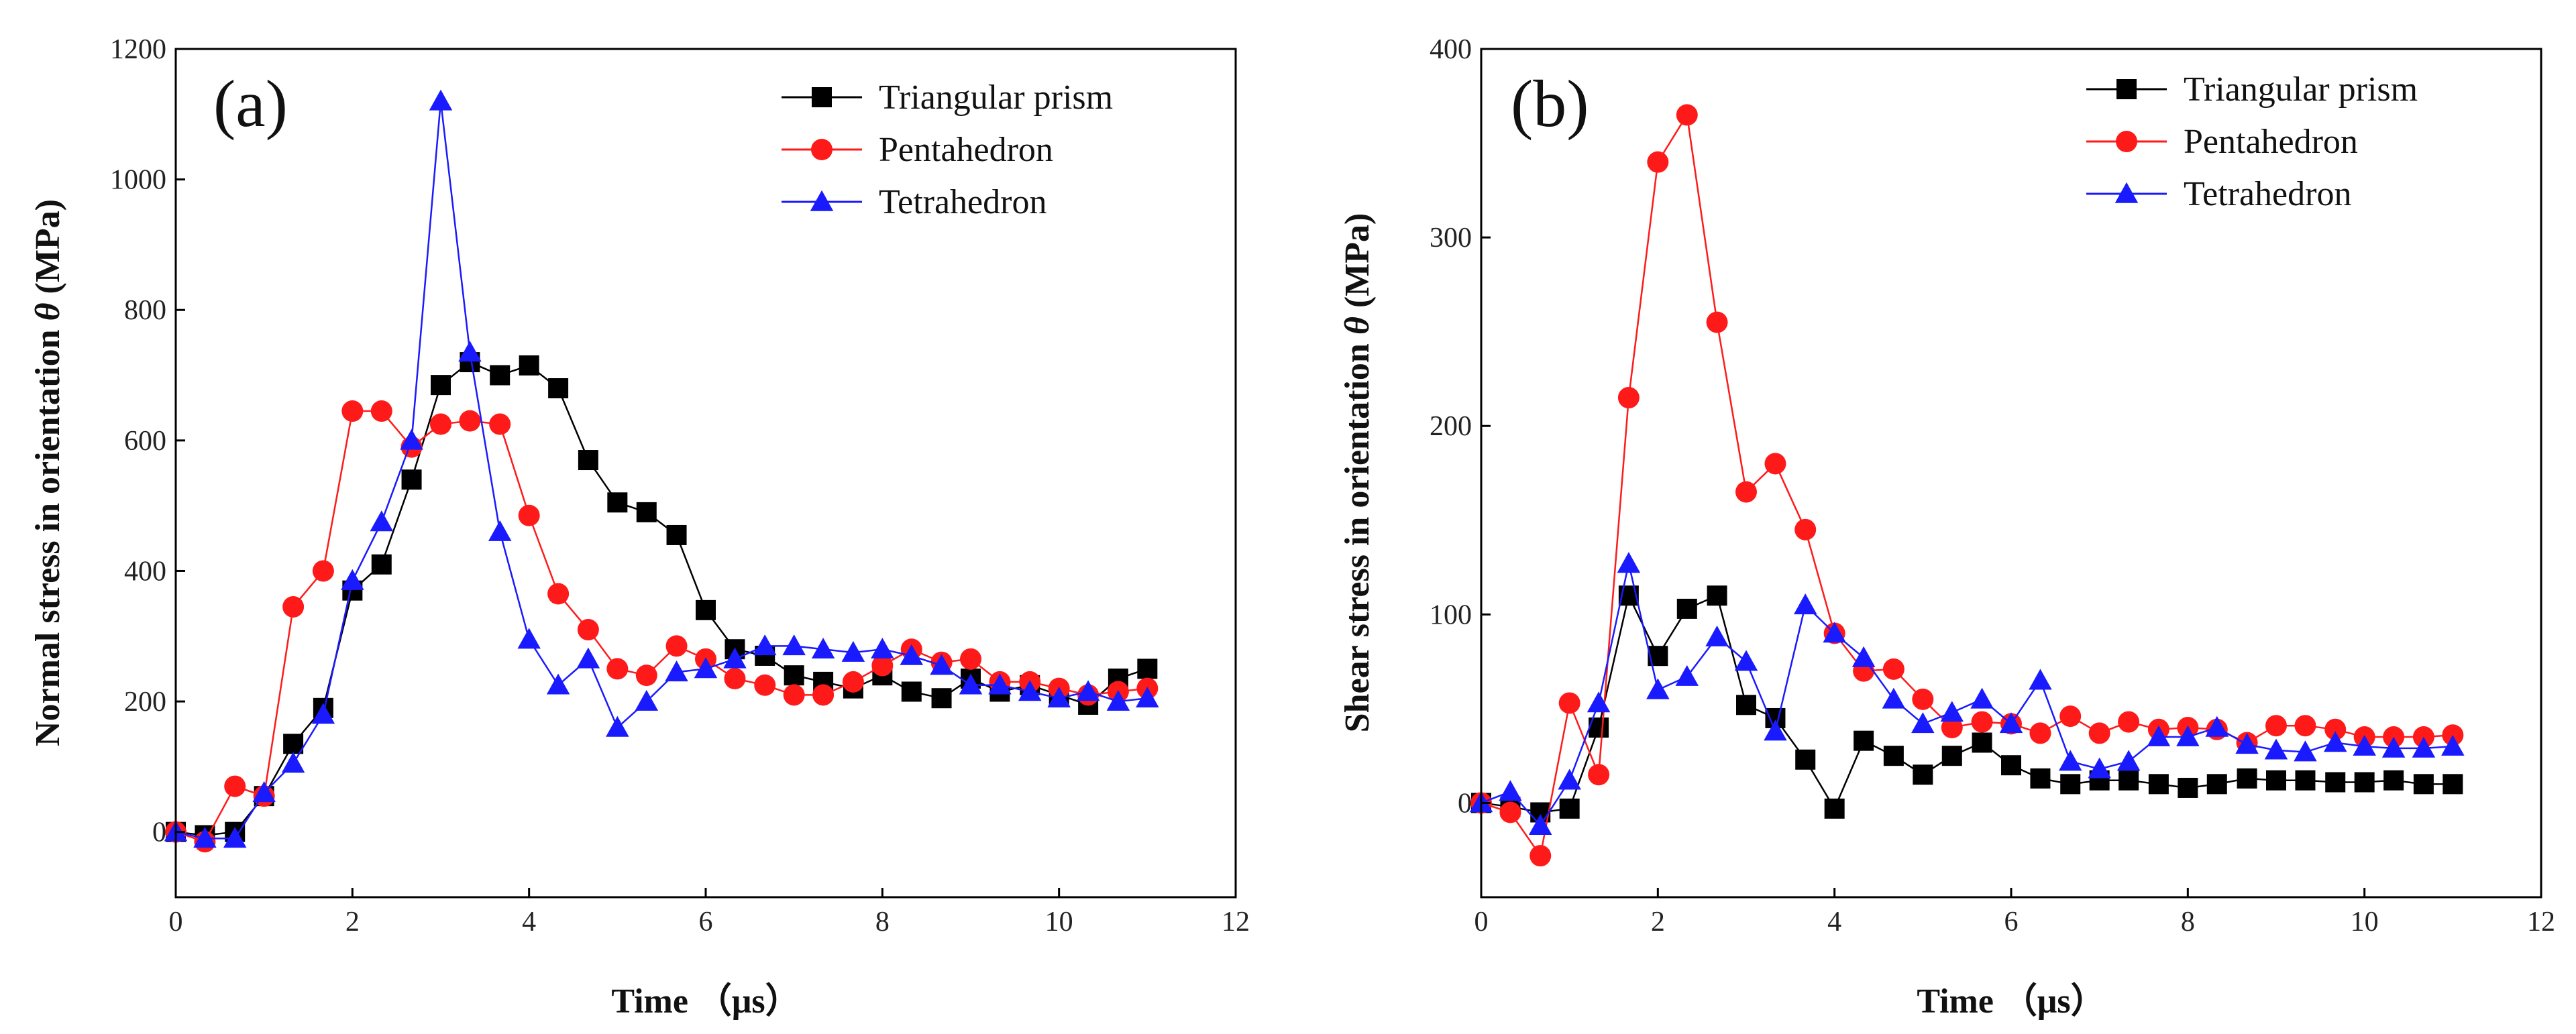 This screenshot has height=1034, width=2576. I want to click on panel-a-legend: Triangular prism Pentahedron Tetrahedron, so click(947, 149).